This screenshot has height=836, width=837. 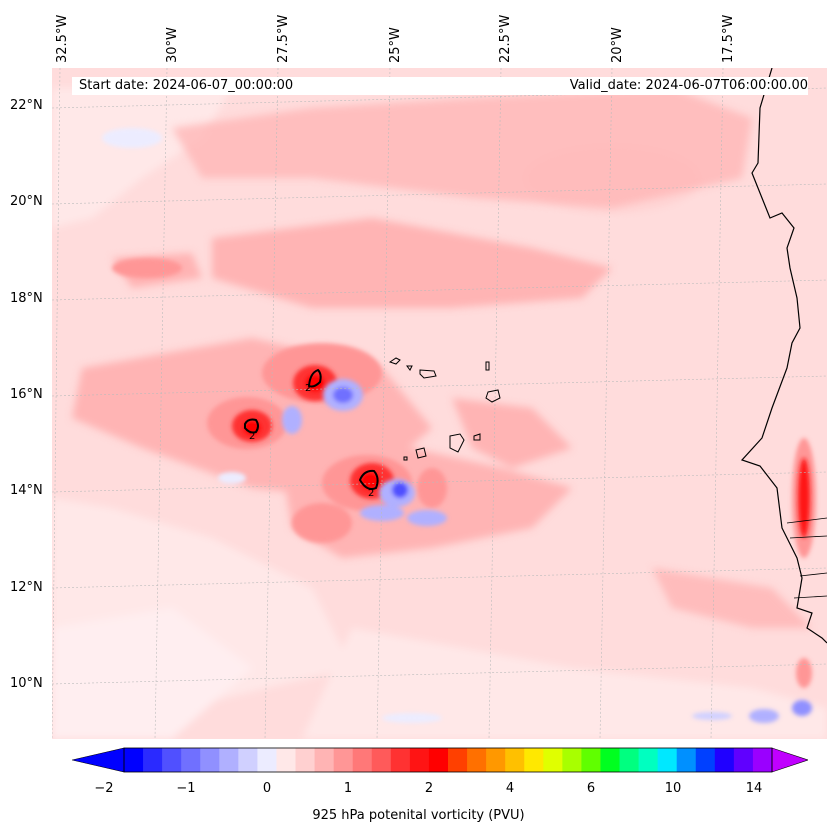 I want to click on contour-label-south: 2, so click(x=371, y=493).